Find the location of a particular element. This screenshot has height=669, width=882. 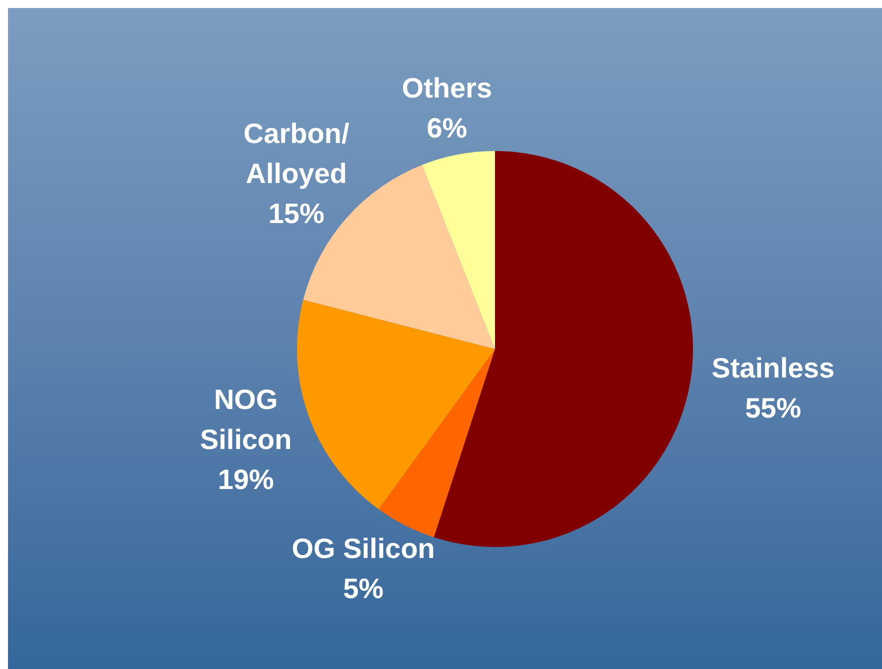

slice-label: NOG Silicon is located at coordinates (246, 419).